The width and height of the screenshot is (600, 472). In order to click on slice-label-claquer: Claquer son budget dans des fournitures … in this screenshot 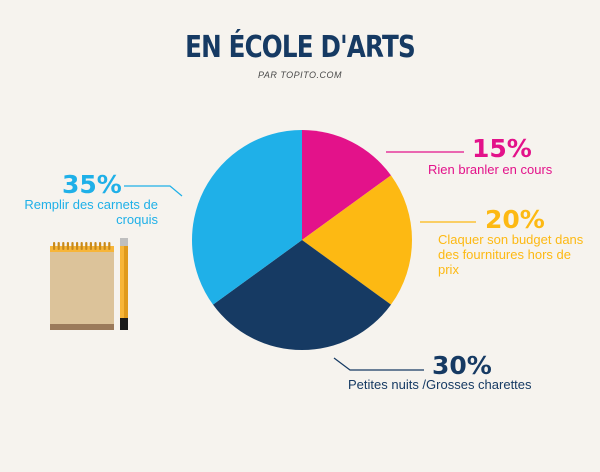, I will do `click(511, 254)`.